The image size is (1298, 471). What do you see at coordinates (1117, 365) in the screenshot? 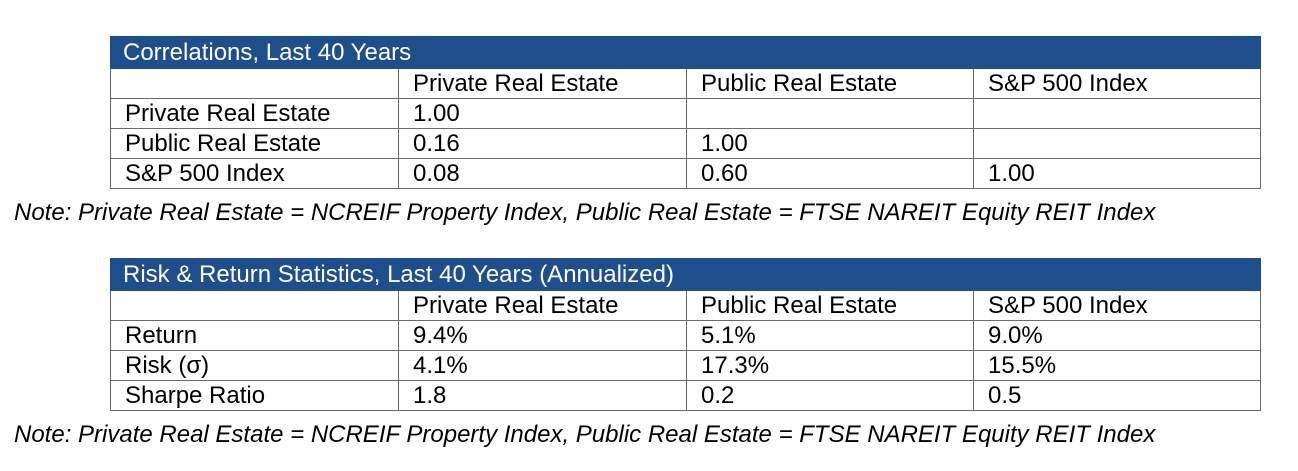
I see `table-cell: 15.5%` at bounding box center [1117, 365].